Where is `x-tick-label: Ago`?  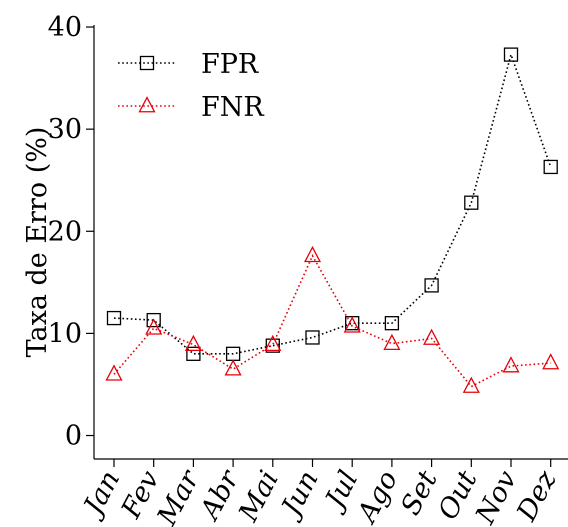 x-tick-label: Ago is located at coordinates (377, 496).